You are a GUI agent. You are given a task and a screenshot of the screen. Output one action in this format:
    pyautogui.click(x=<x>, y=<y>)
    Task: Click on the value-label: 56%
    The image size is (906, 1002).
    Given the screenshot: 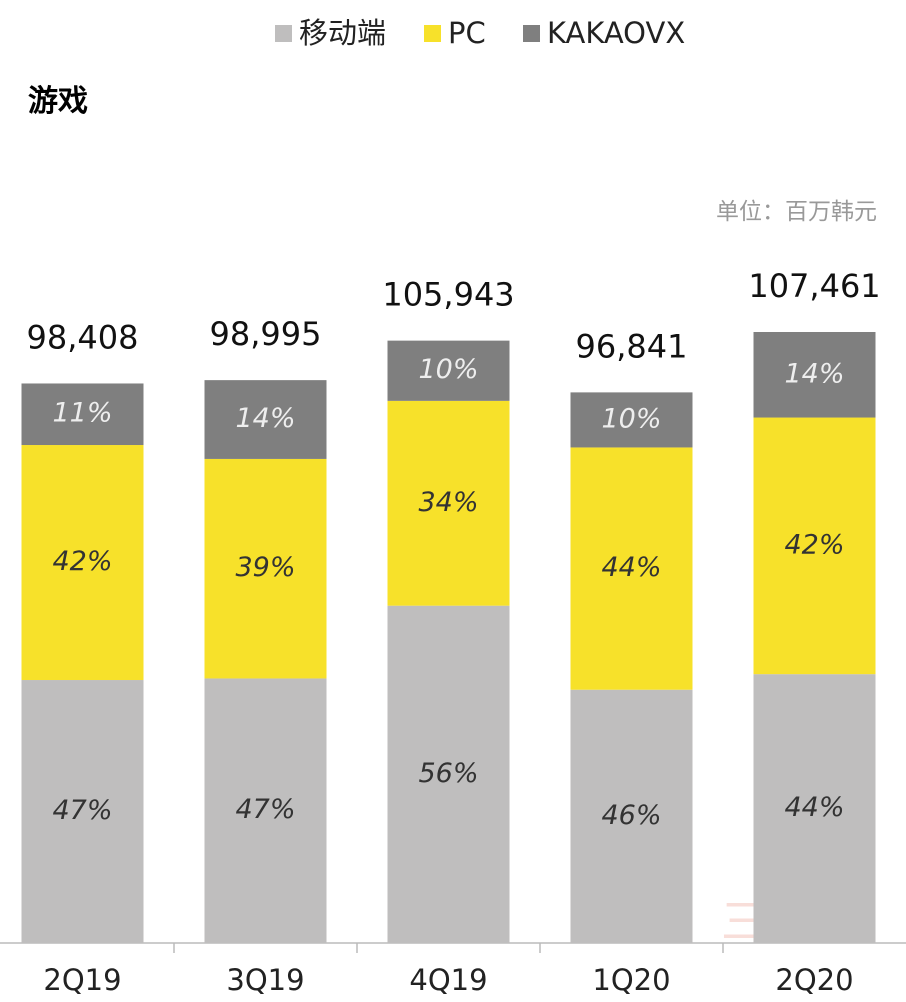 What is the action you would take?
    pyautogui.click(x=448, y=773)
    